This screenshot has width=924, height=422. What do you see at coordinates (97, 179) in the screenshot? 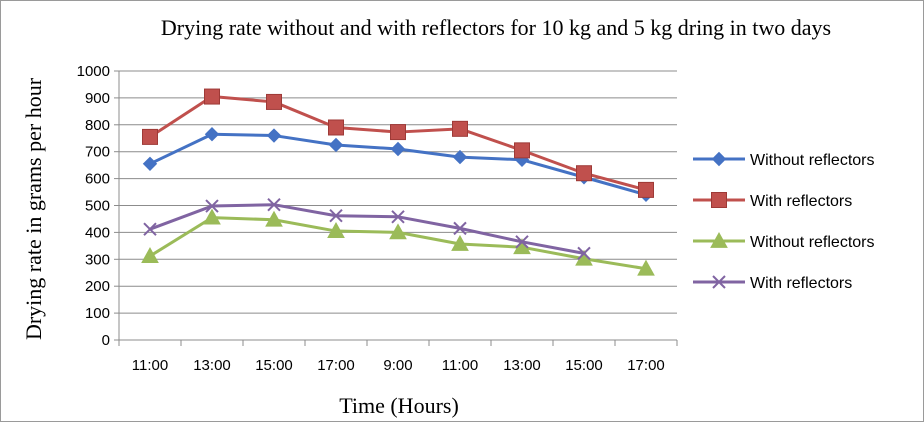
I see `y-tick-label: 600` at bounding box center [97, 179].